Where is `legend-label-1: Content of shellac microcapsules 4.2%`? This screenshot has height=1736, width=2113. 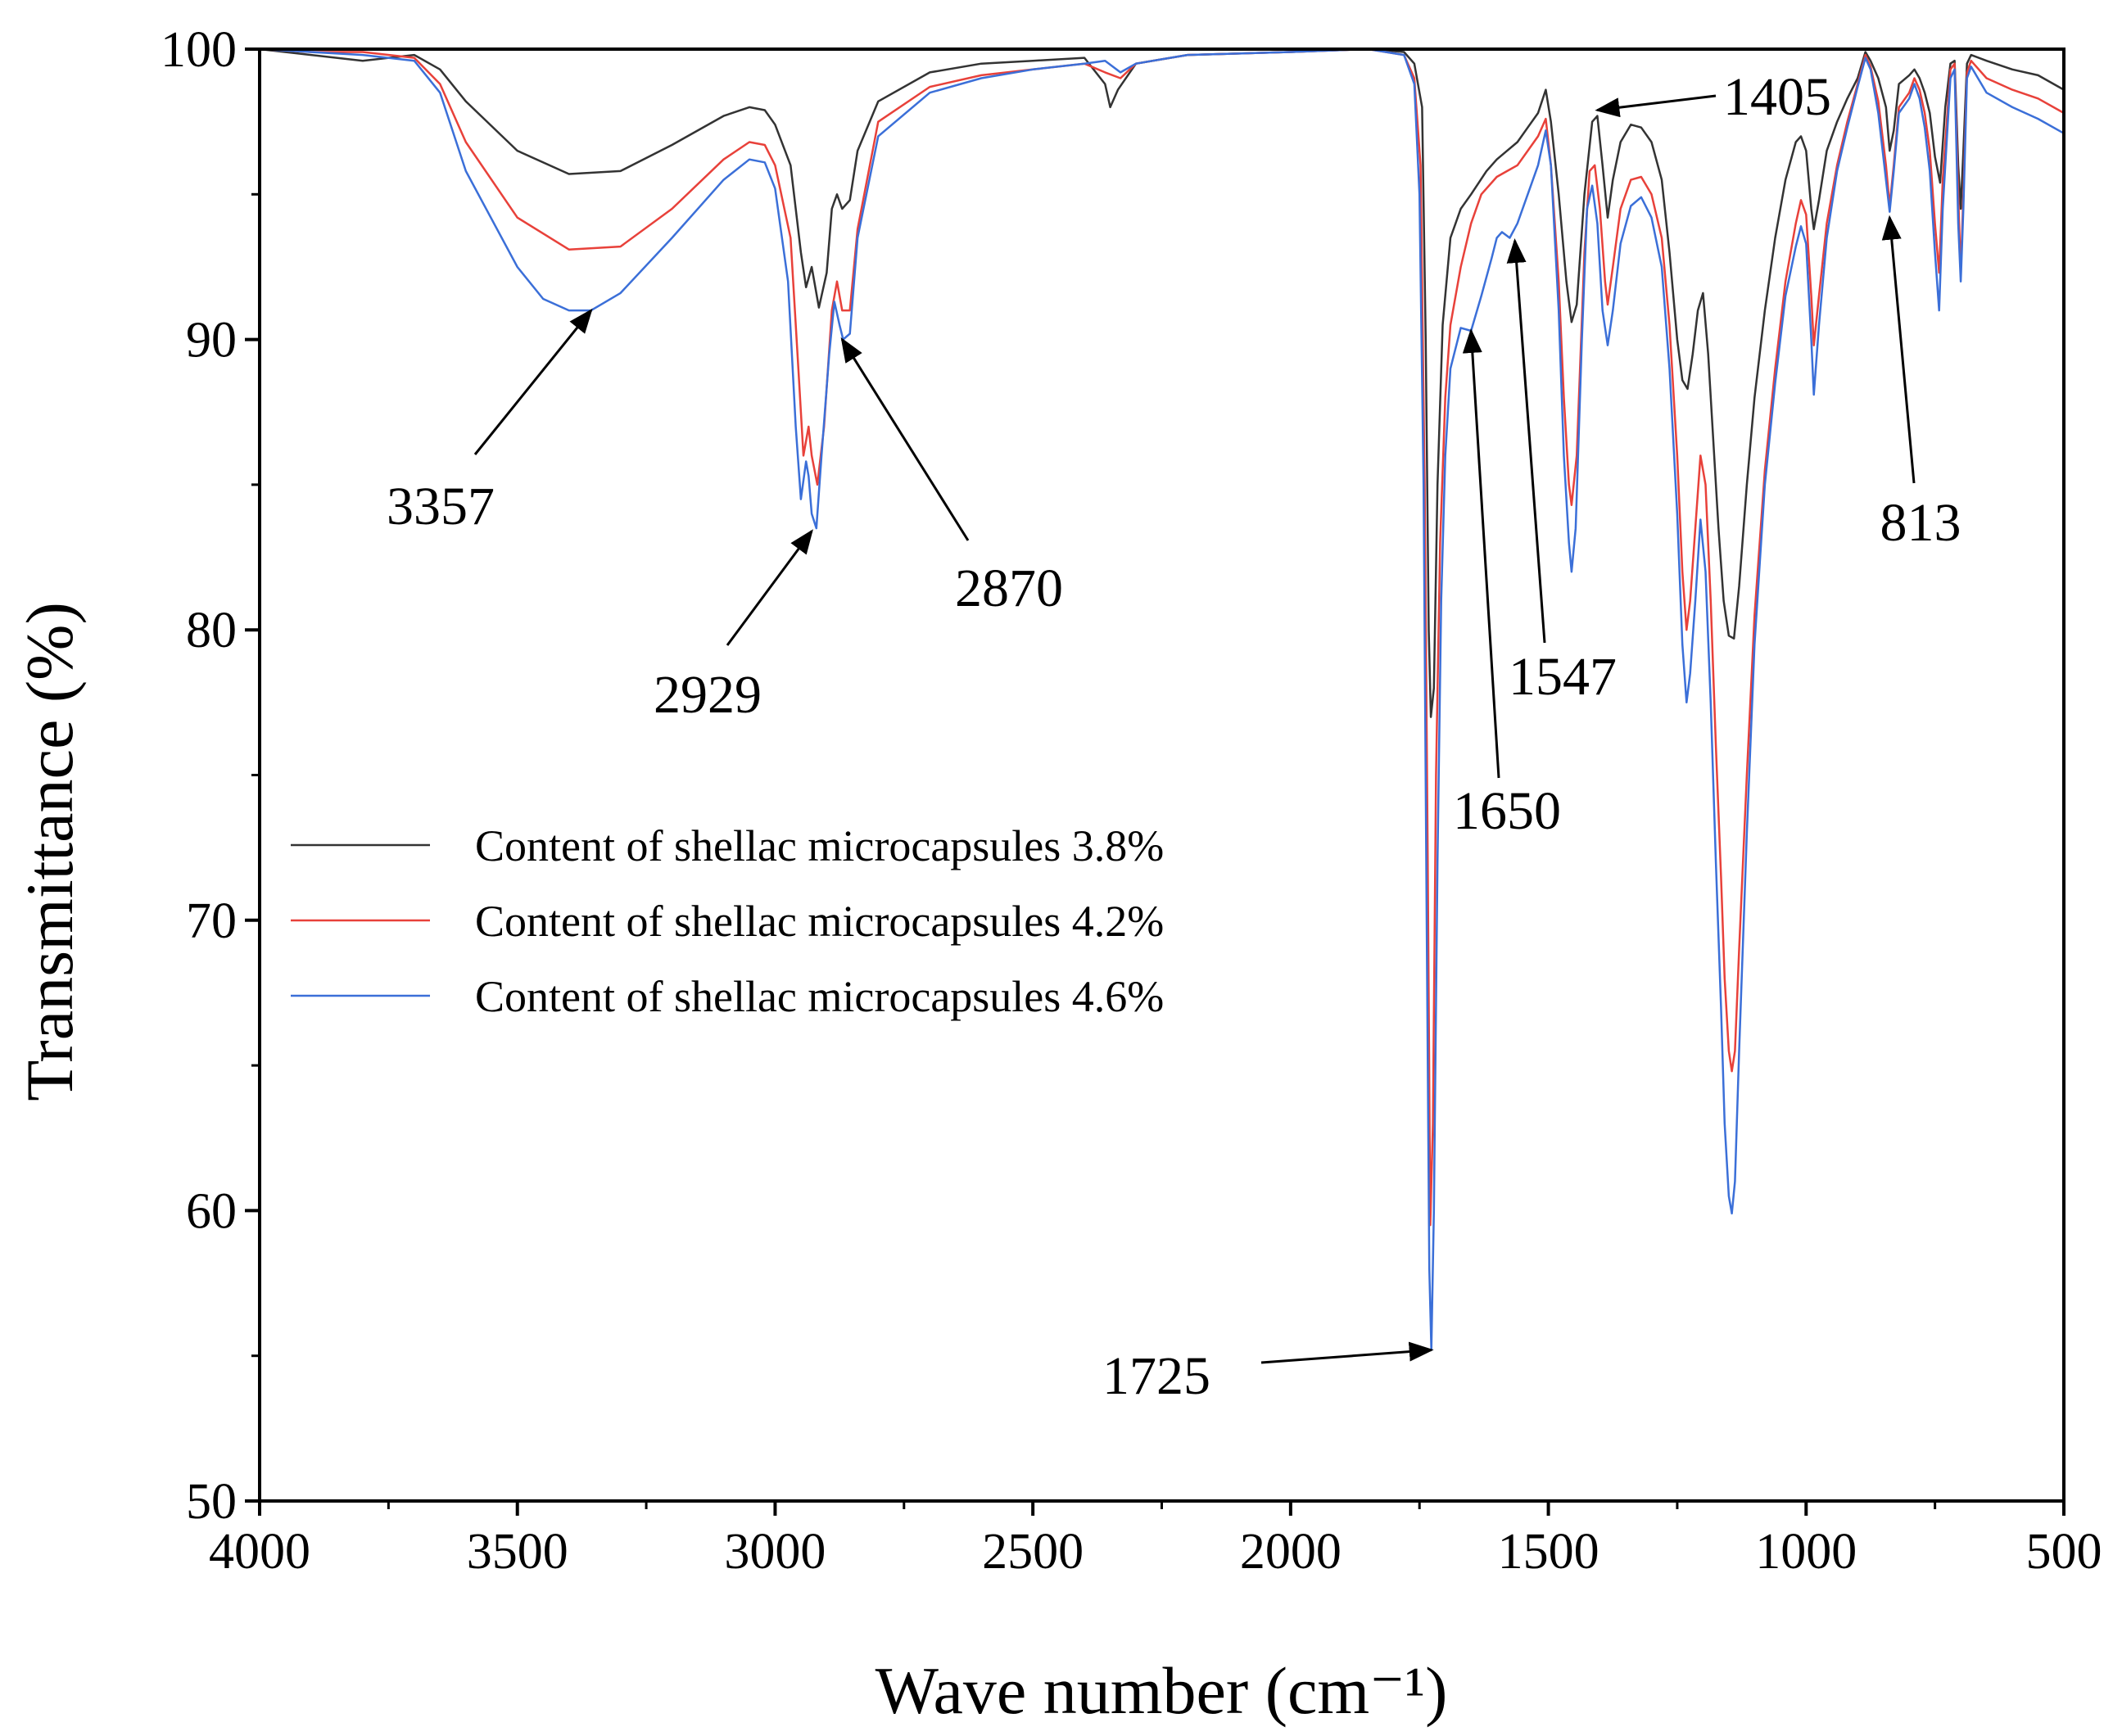 legend-label-1: Content of shellac microcapsules 4.2% is located at coordinates (820, 921).